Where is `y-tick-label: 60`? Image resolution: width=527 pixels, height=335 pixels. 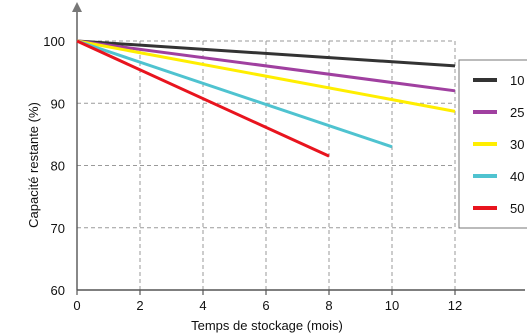
y-tick-label: 60 is located at coordinates (58, 290).